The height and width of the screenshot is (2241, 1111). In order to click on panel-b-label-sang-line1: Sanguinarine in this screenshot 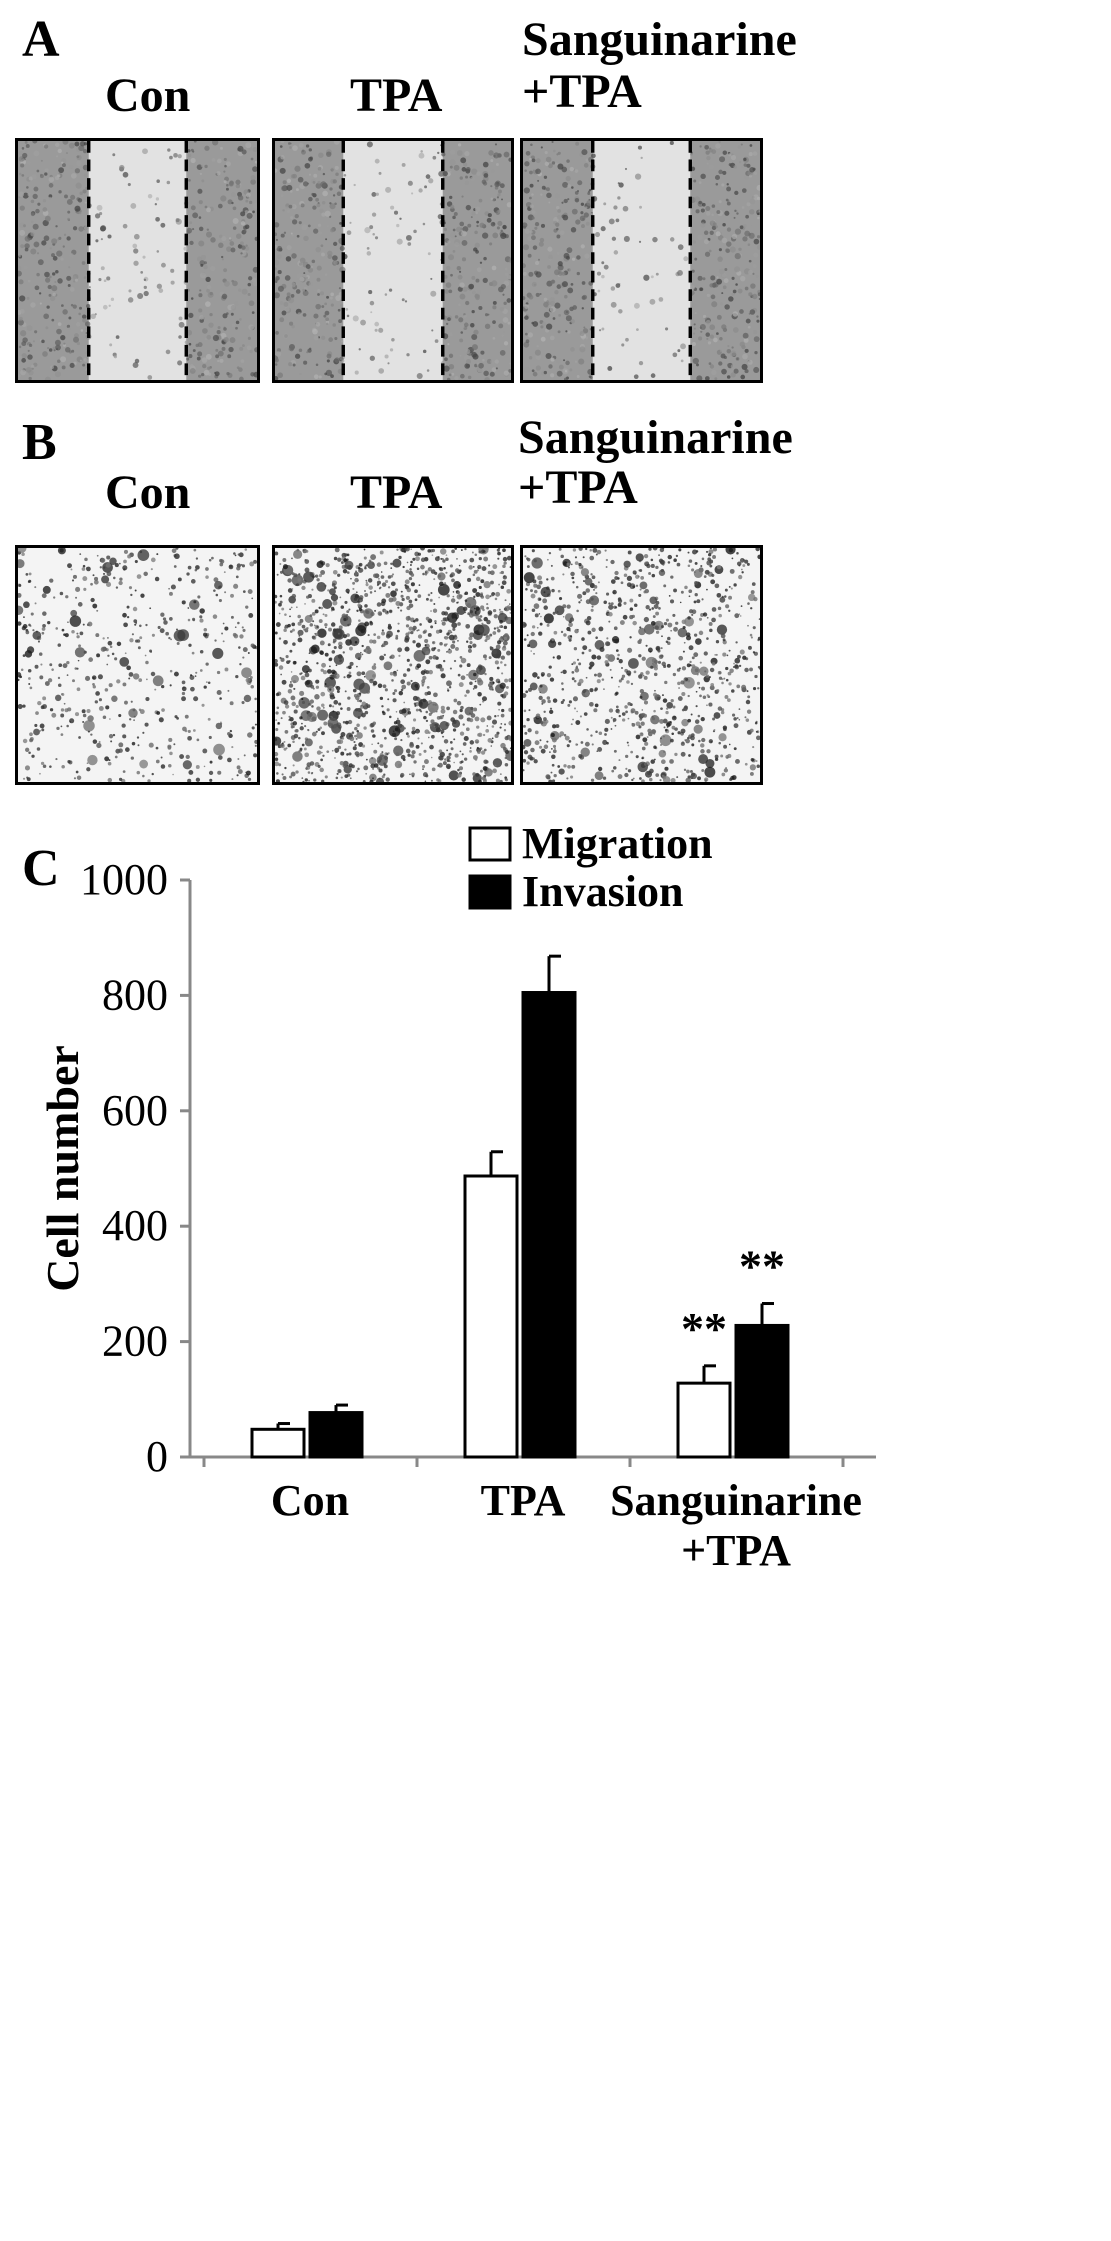, I will do `click(655, 437)`.